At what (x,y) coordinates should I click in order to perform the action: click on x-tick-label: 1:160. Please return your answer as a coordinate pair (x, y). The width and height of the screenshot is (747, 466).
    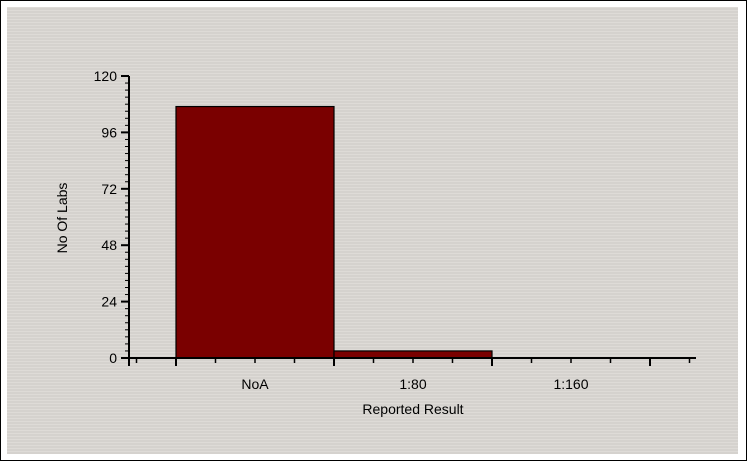
    Looking at the image, I should click on (570, 384).